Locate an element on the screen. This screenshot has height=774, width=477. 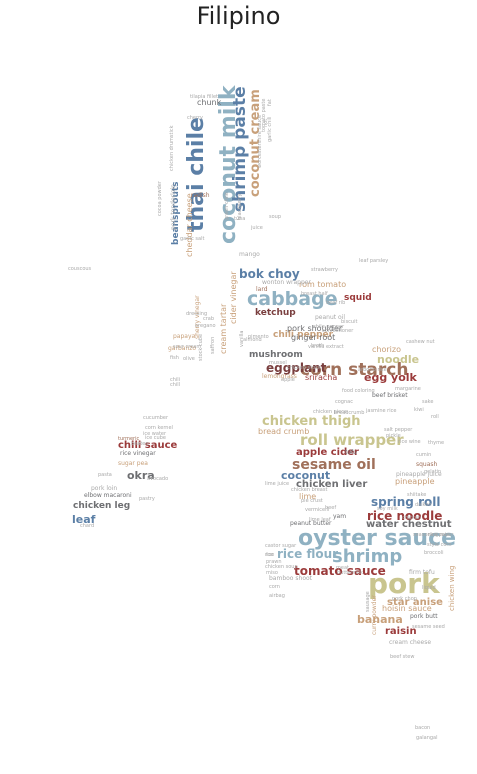
cloud-word: chicken is located at coordinates (412, 518).